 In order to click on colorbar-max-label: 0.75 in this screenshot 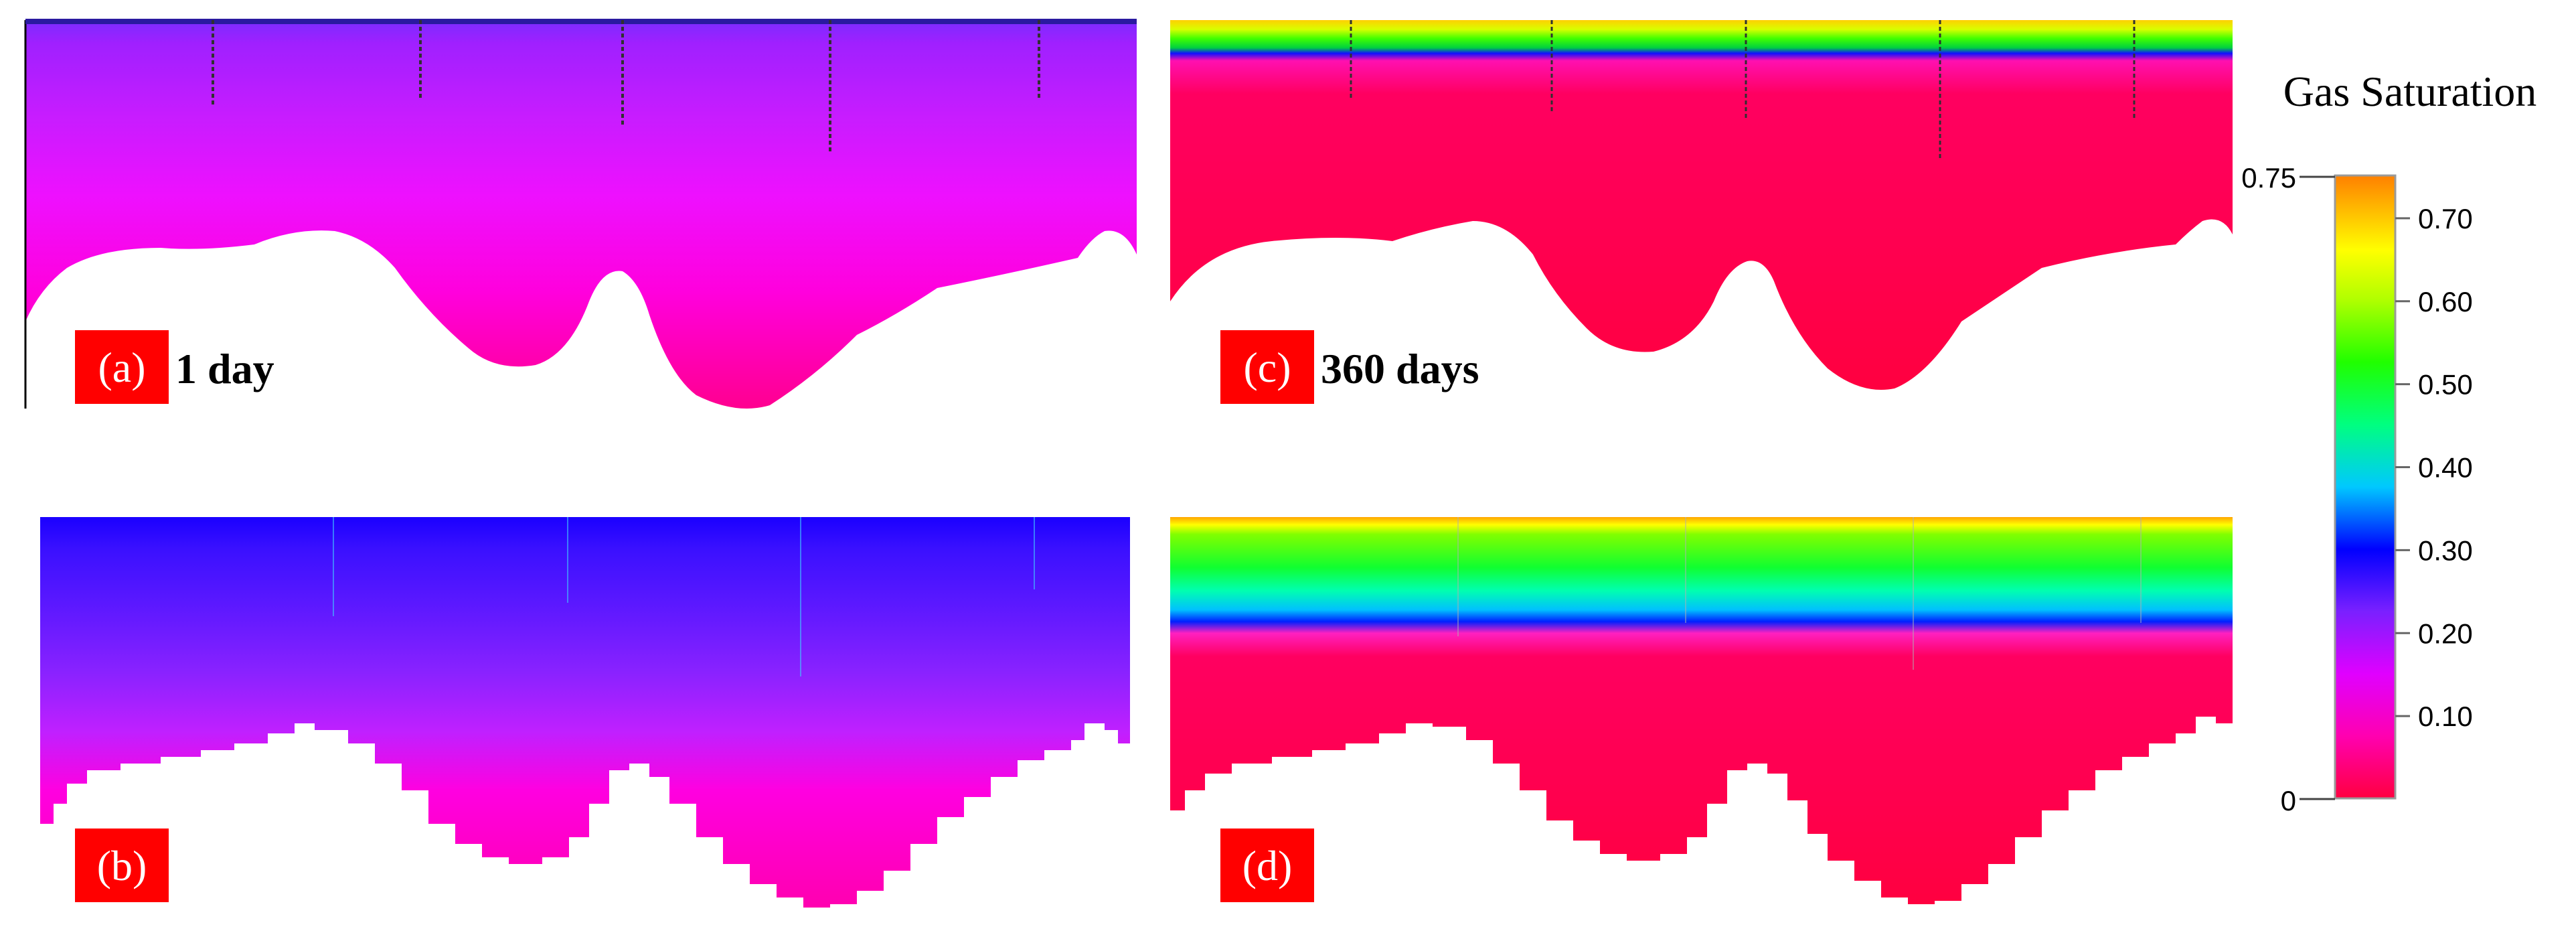, I will do `click(2268, 178)`.